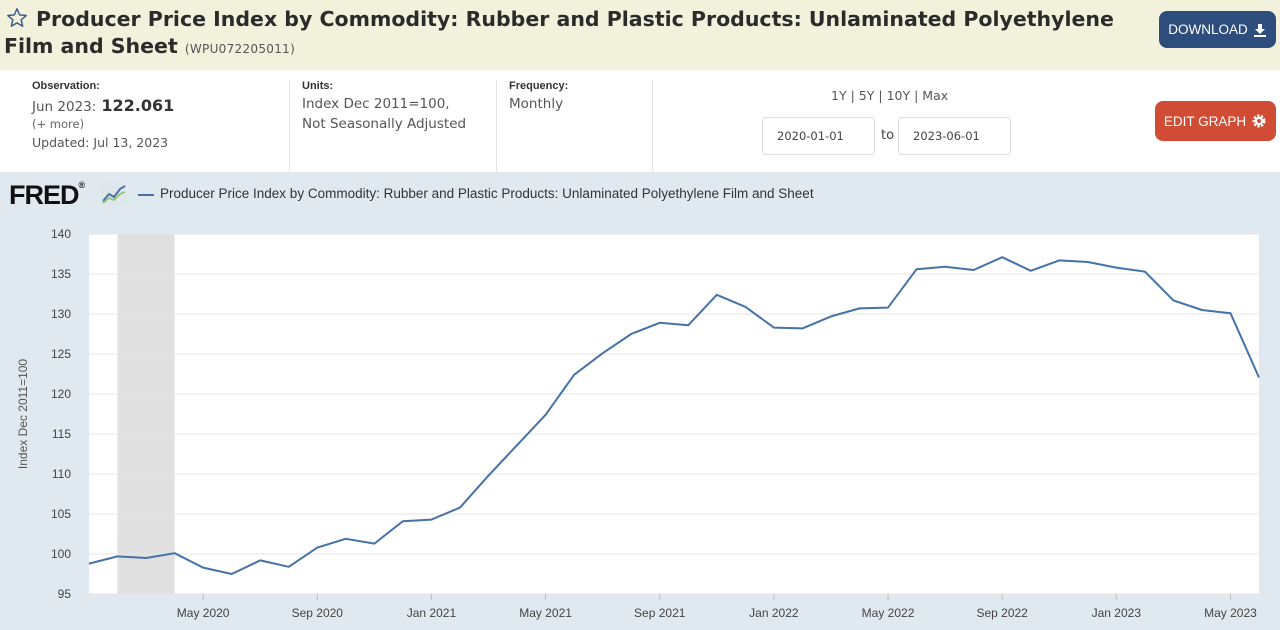 This screenshot has width=1280, height=630. What do you see at coordinates (64, 107) in the screenshot?
I see `observation-date: Jun 2023:` at bounding box center [64, 107].